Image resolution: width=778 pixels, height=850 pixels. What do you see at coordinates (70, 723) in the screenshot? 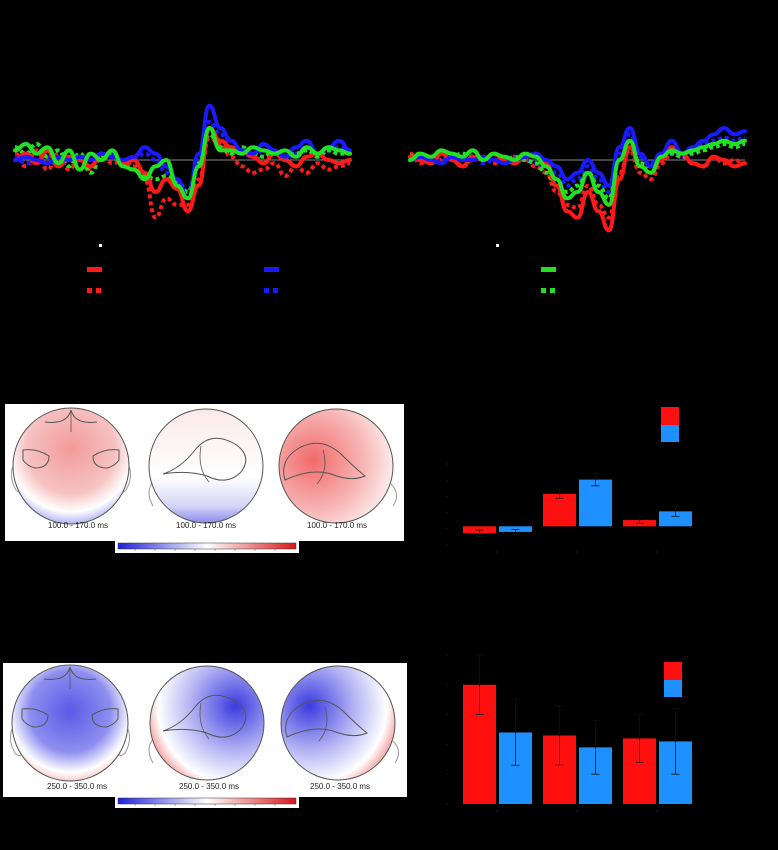
I see `topomap-front-late` at bounding box center [70, 723].